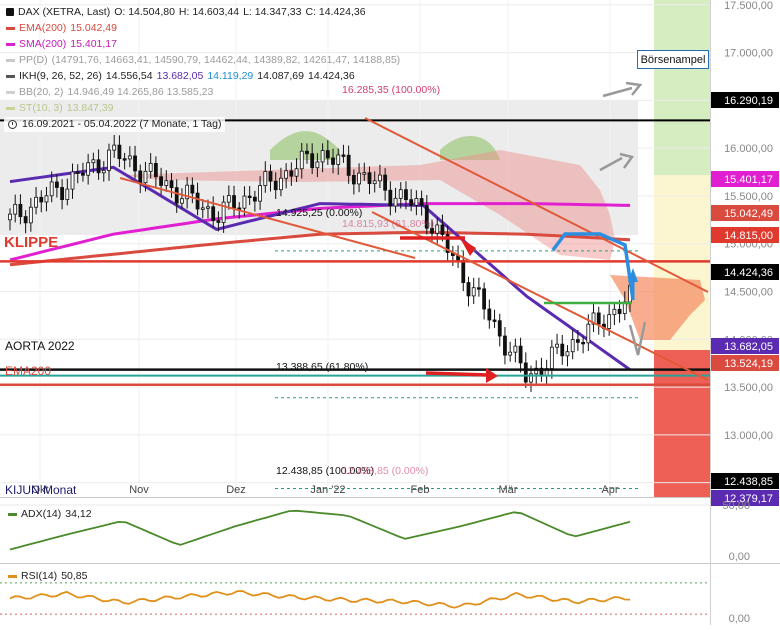 Image resolution: width=780 pixels, height=630 pixels. Describe the element at coordinates (748, 180) in the screenshot. I see `price-badge-text: 15.401,17` at that location.